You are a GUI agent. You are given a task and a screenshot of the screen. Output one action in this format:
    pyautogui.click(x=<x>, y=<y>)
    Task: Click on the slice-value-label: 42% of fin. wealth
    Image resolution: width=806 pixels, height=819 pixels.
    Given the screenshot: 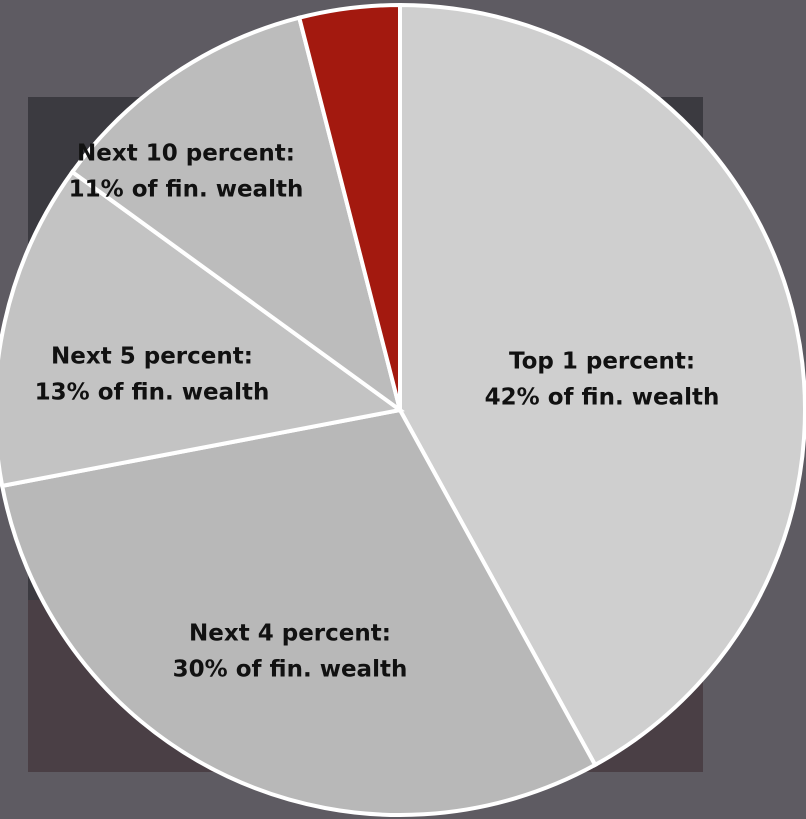 What is the action you would take?
    pyautogui.click(x=602, y=398)
    